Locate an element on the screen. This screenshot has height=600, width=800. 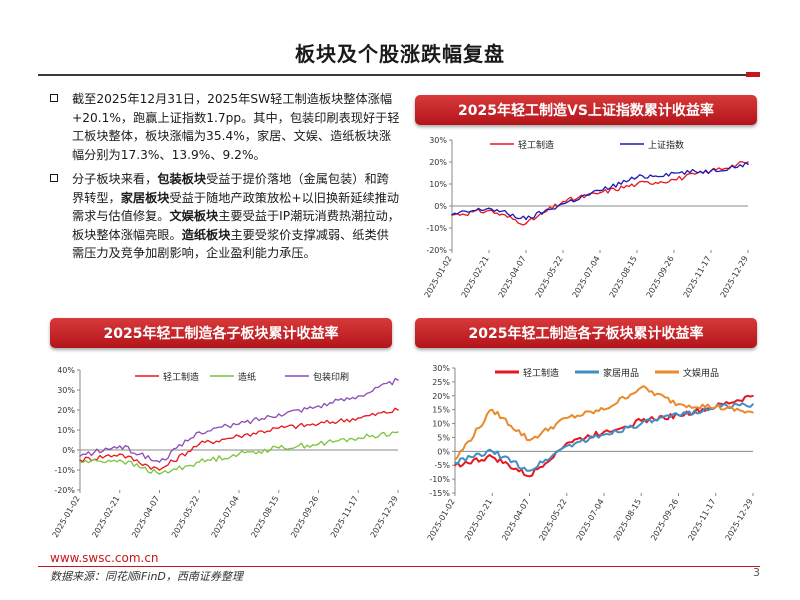
website-link: www.swsc.com.cn is located at coordinates (104, 558).